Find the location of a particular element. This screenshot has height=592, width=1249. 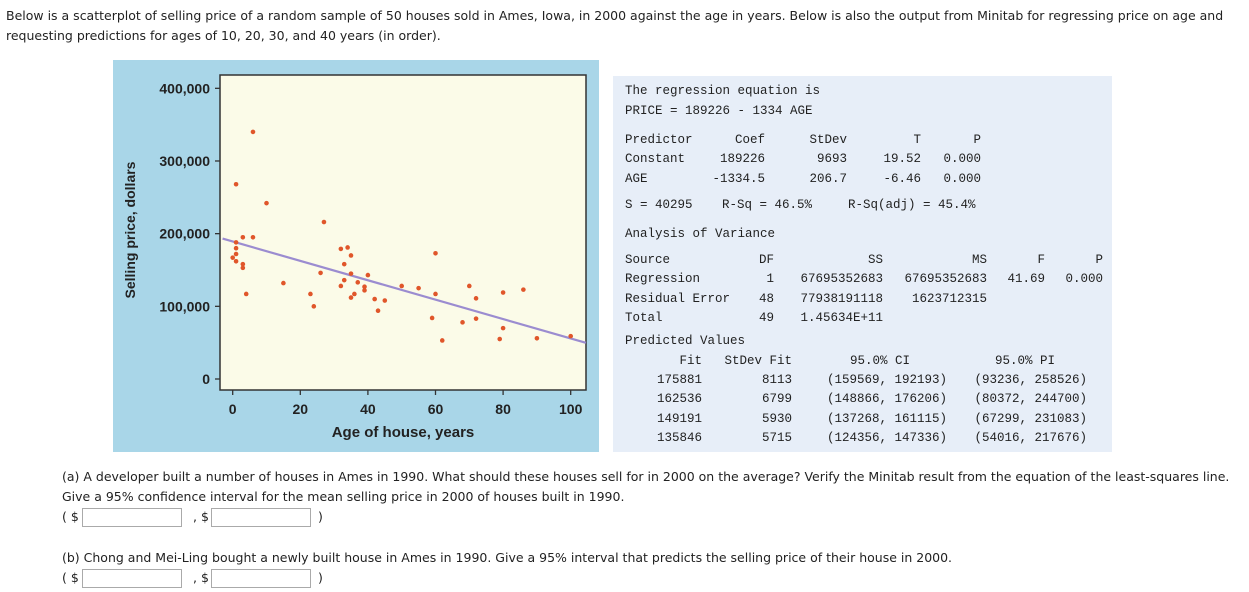

y-axis-label: Selling price, dollars is located at coordinates (130, 229).